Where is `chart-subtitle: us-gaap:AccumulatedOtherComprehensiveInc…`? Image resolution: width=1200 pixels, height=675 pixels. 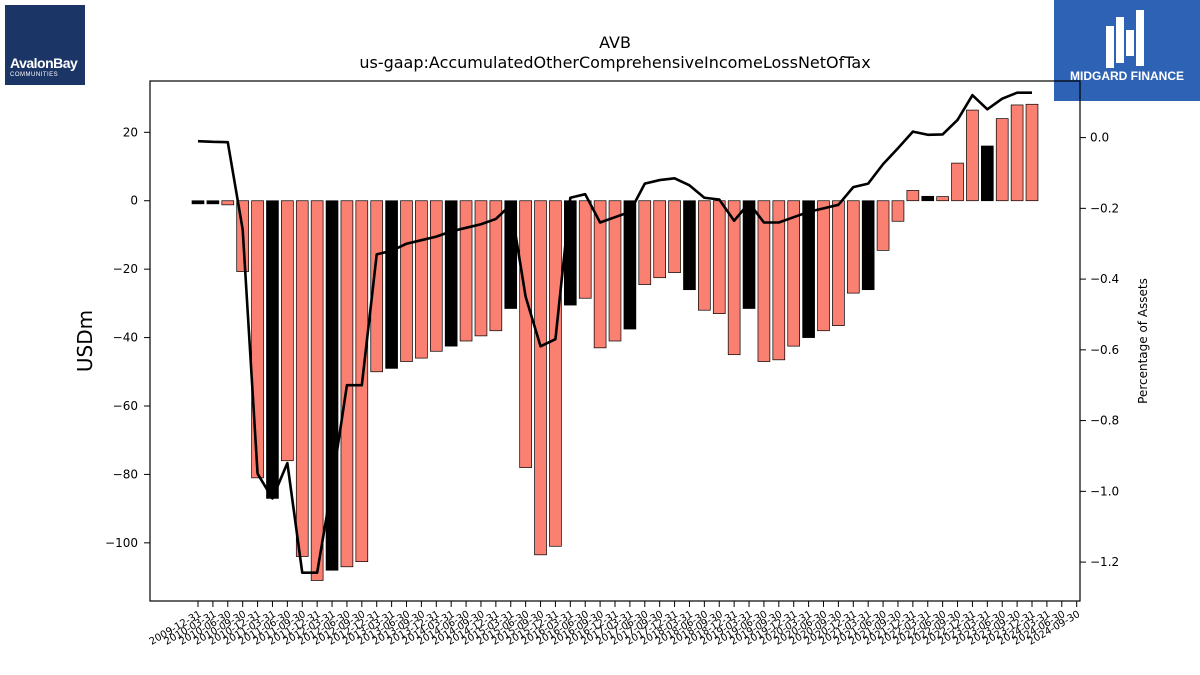 chart-subtitle: us-gaap:AccumulatedOtherComprehensiveInc… is located at coordinates (614, 62).